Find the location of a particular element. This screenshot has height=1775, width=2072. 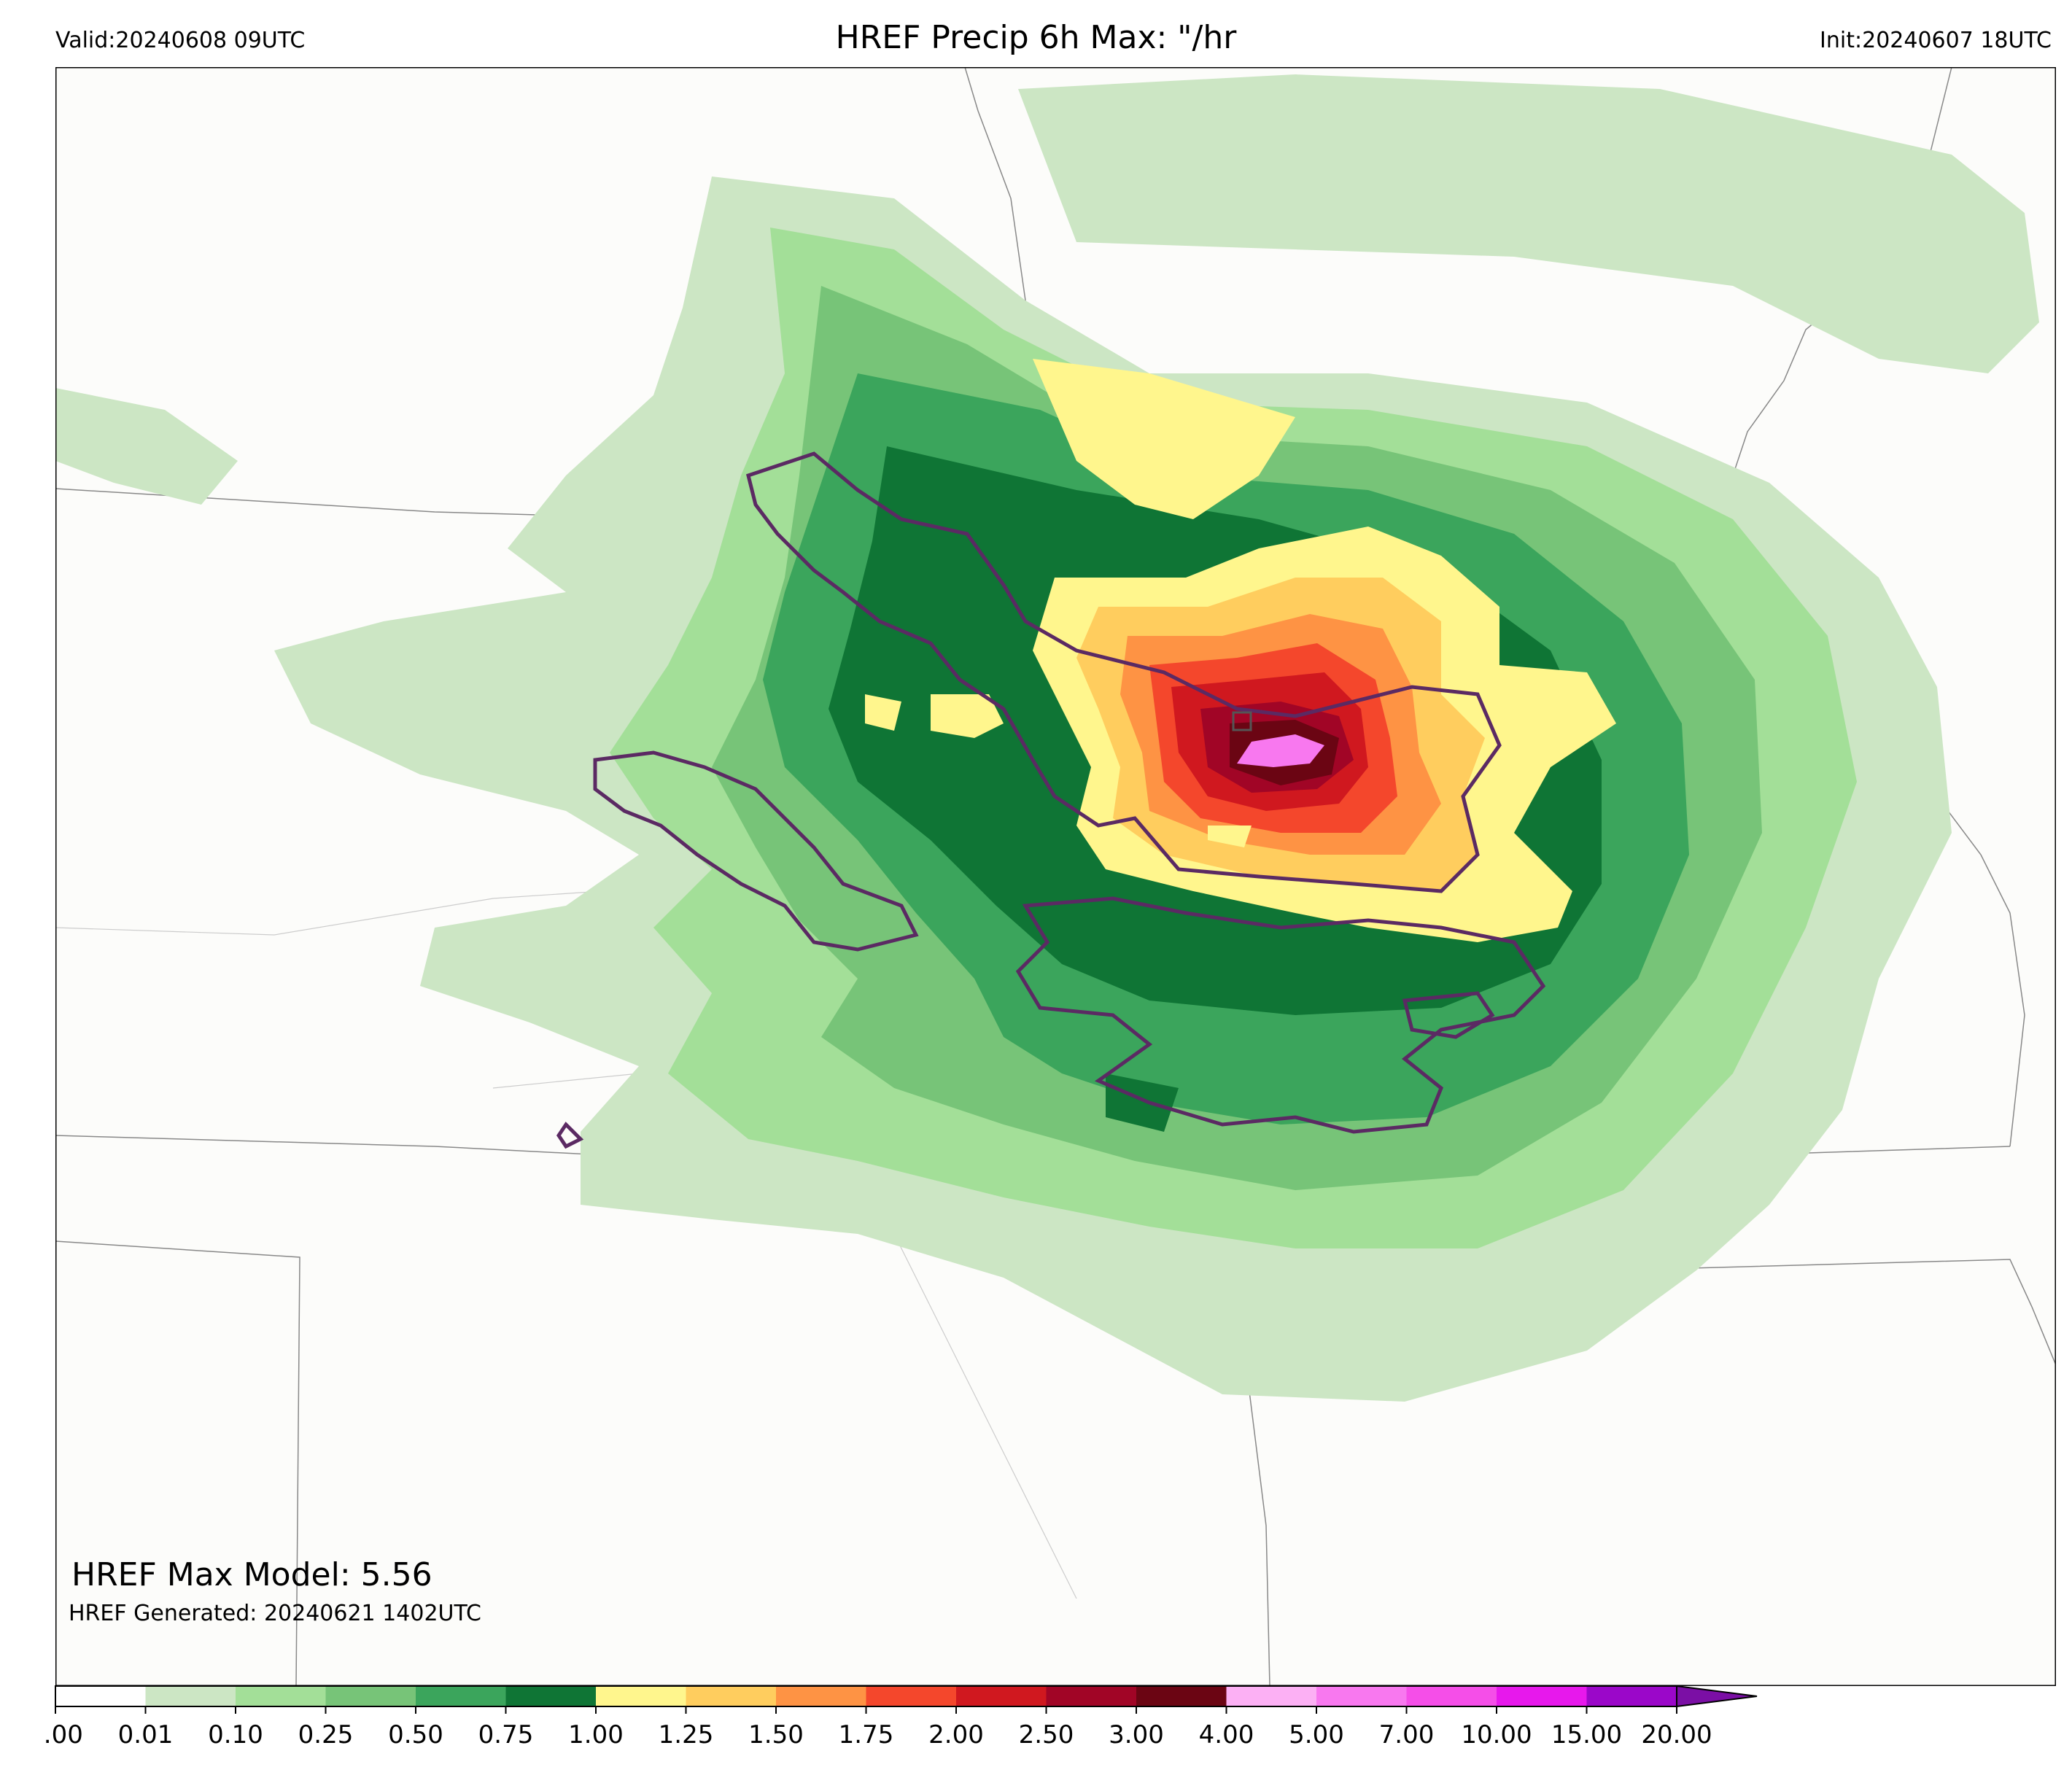

colorbar-tick-label: 1.00 is located at coordinates (596, 1735).